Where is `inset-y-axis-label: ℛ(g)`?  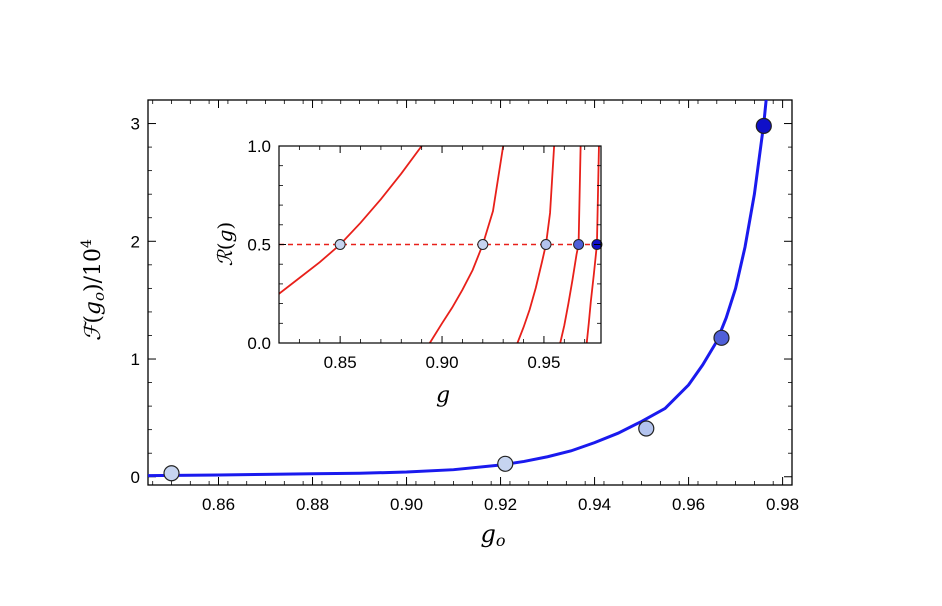
inset-y-axis-label: ℛ(g) is located at coordinates (225, 244).